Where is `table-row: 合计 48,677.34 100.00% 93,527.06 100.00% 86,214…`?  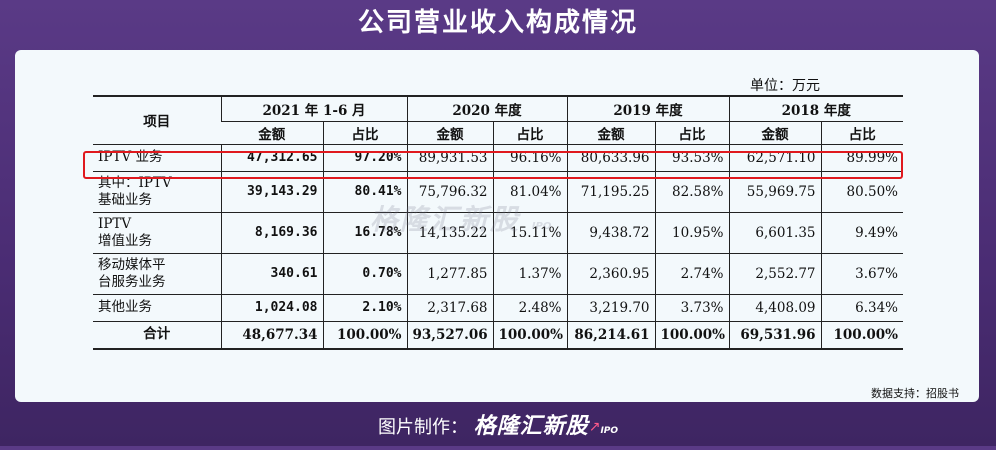 table-row: 合计 48,677.34 100.00% 93,527.06 100.00% 86,214… is located at coordinates (498, 335).